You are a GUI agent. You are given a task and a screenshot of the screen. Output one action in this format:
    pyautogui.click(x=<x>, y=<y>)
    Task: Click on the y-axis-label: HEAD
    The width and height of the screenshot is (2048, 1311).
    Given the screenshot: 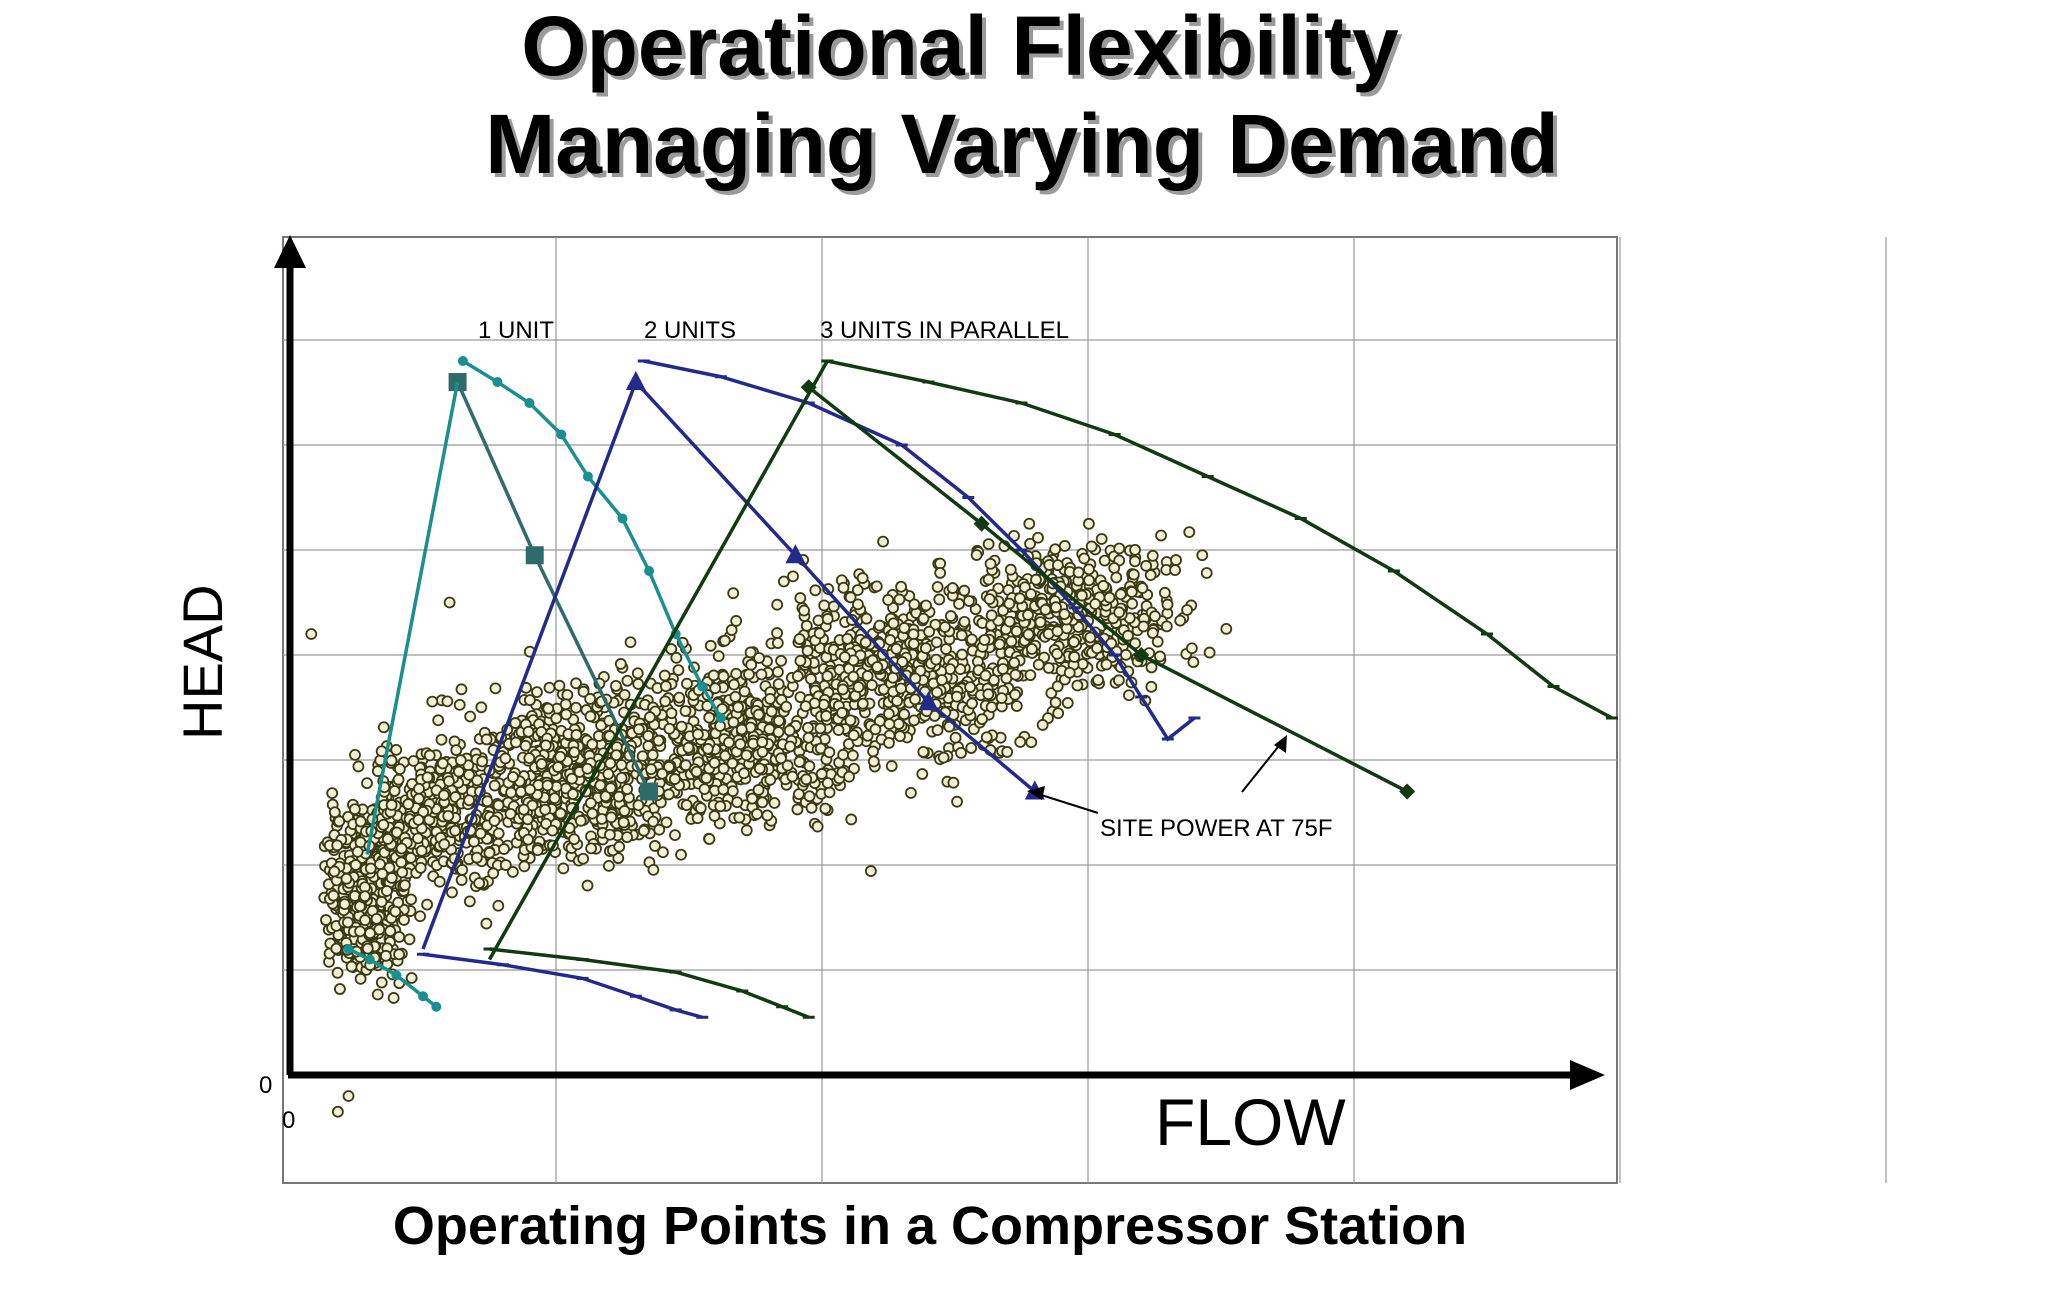 What is the action you would take?
    pyautogui.click(x=202, y=662)
    